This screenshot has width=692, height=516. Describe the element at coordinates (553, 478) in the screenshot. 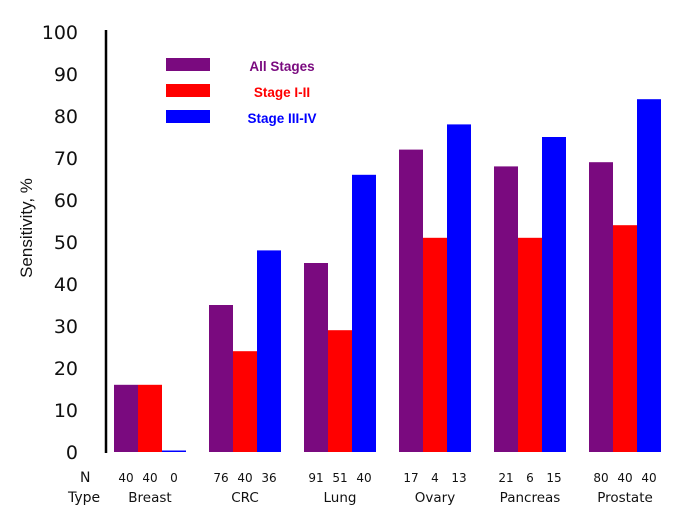

I see `n-value-label: 15` at that location.